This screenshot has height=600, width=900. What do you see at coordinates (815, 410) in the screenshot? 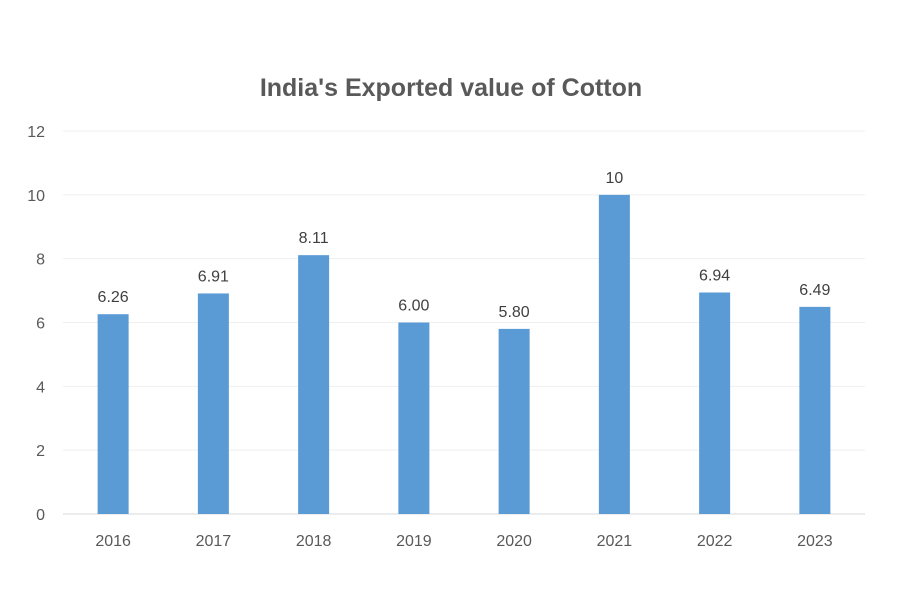
I see `bar-2023` at bounding box center [815, 410].